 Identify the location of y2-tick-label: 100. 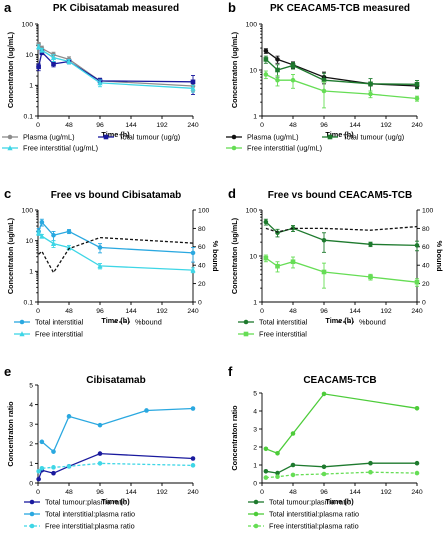
(428, 210).